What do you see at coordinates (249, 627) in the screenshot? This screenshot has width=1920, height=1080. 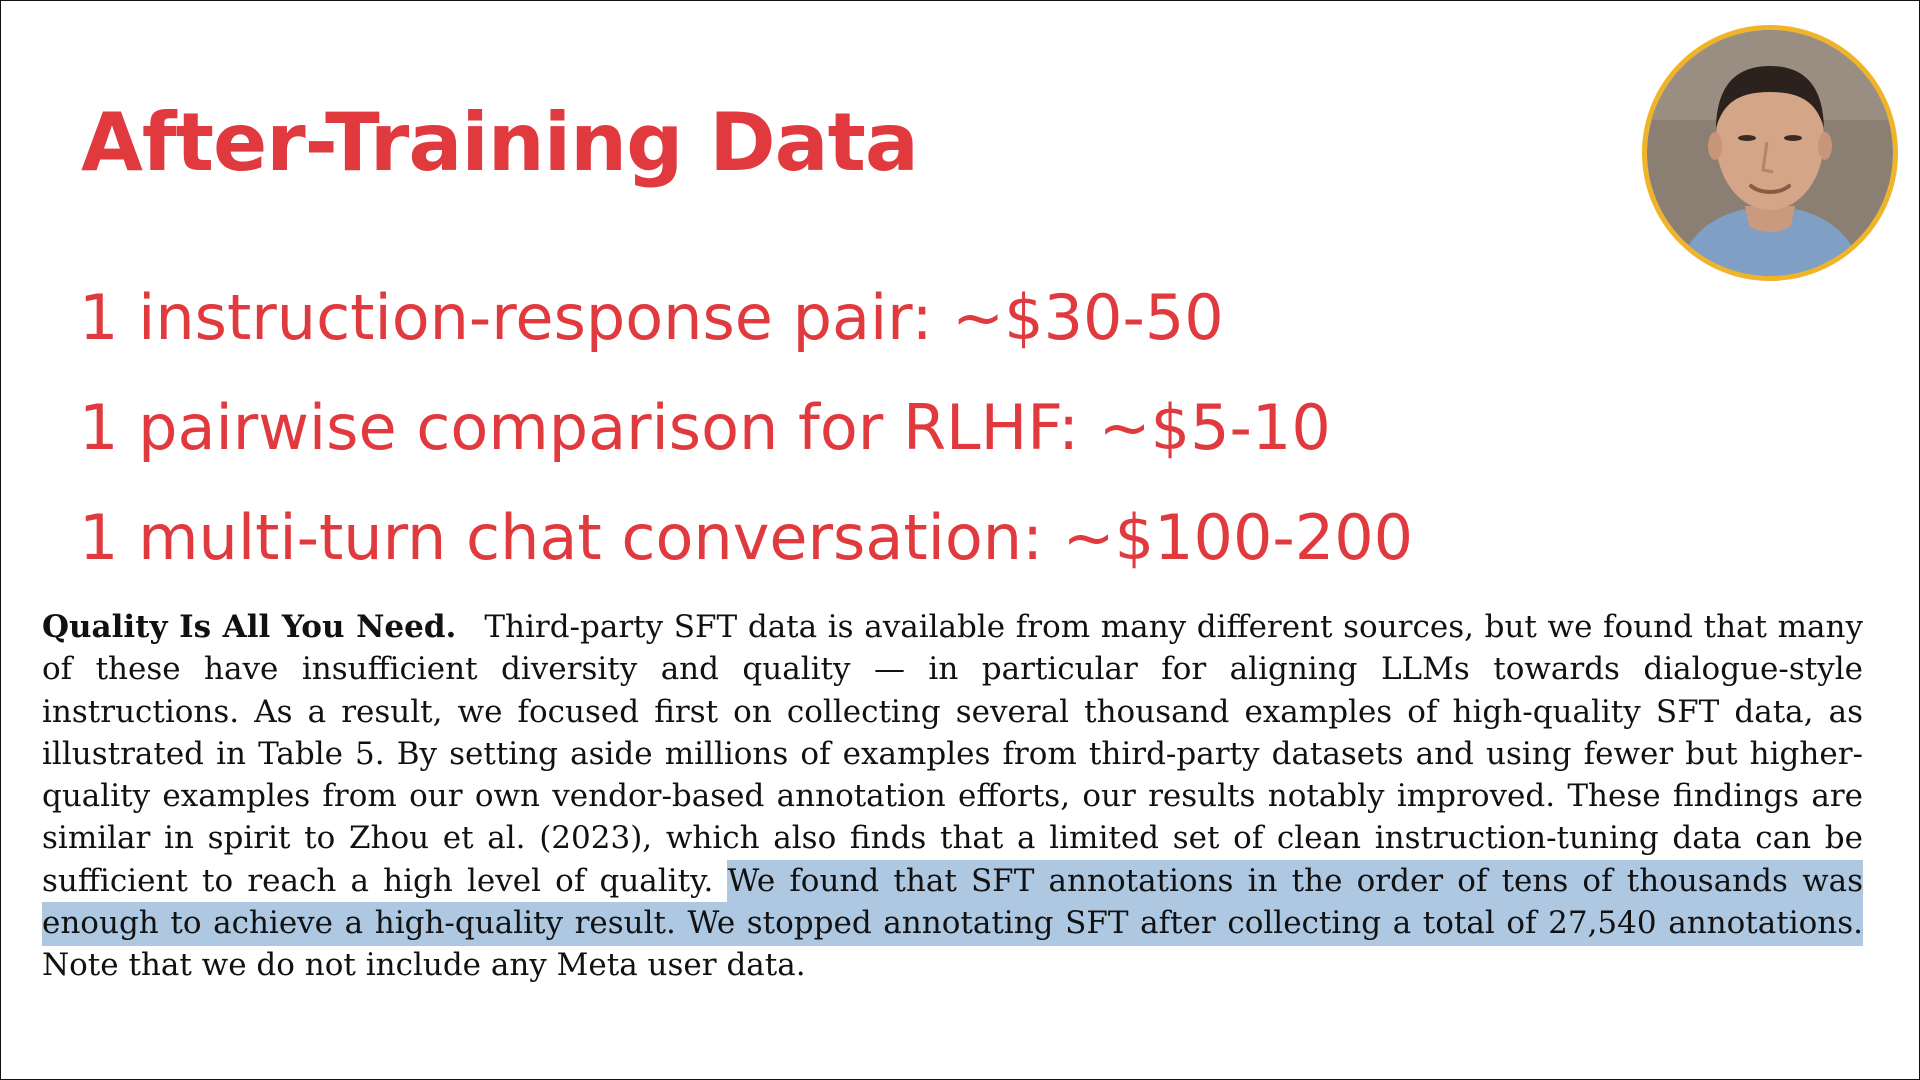 I see `excerpt-heading: Quality Is All You Need.` at bounding box center [249, 627].